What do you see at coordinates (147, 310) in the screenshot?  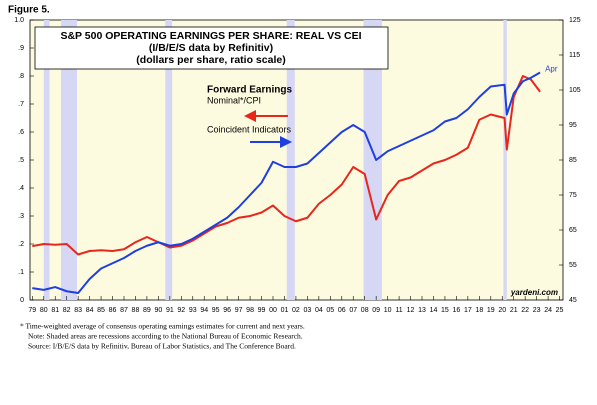 I see `x-tick-label: 89` at bounding box center [147, 310].